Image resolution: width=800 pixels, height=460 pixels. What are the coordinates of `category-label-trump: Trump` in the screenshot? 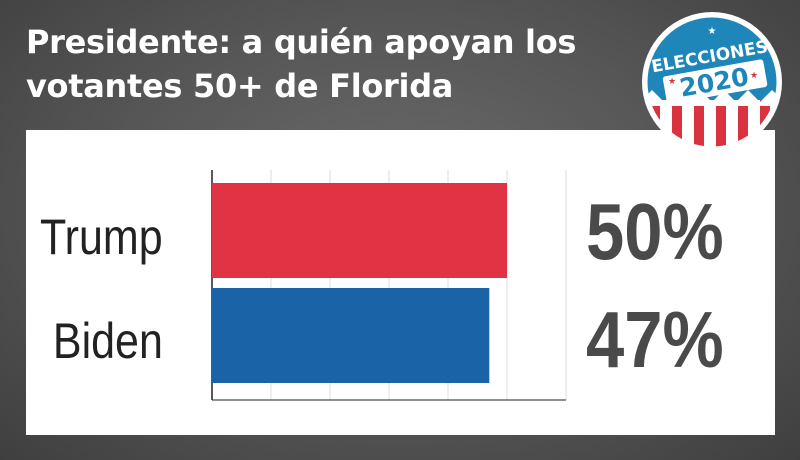 It's located at (101, 237).